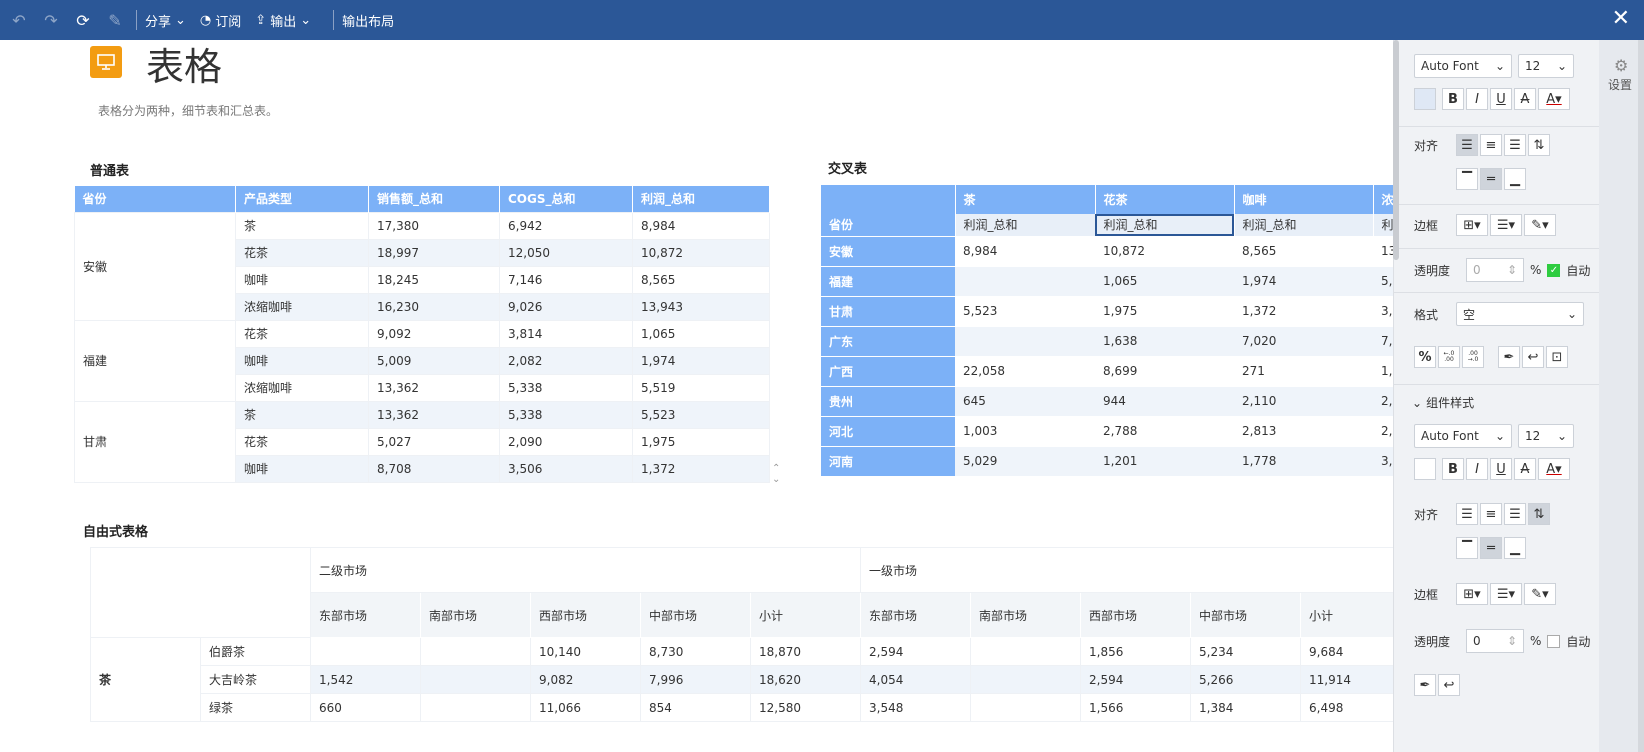 The width and height of the screenshot is (1644, 752). What do you see at coordinates (1303, 461) in the screenshot?
I see `table-cell: 1,778` at bounding box center [1303, 461].